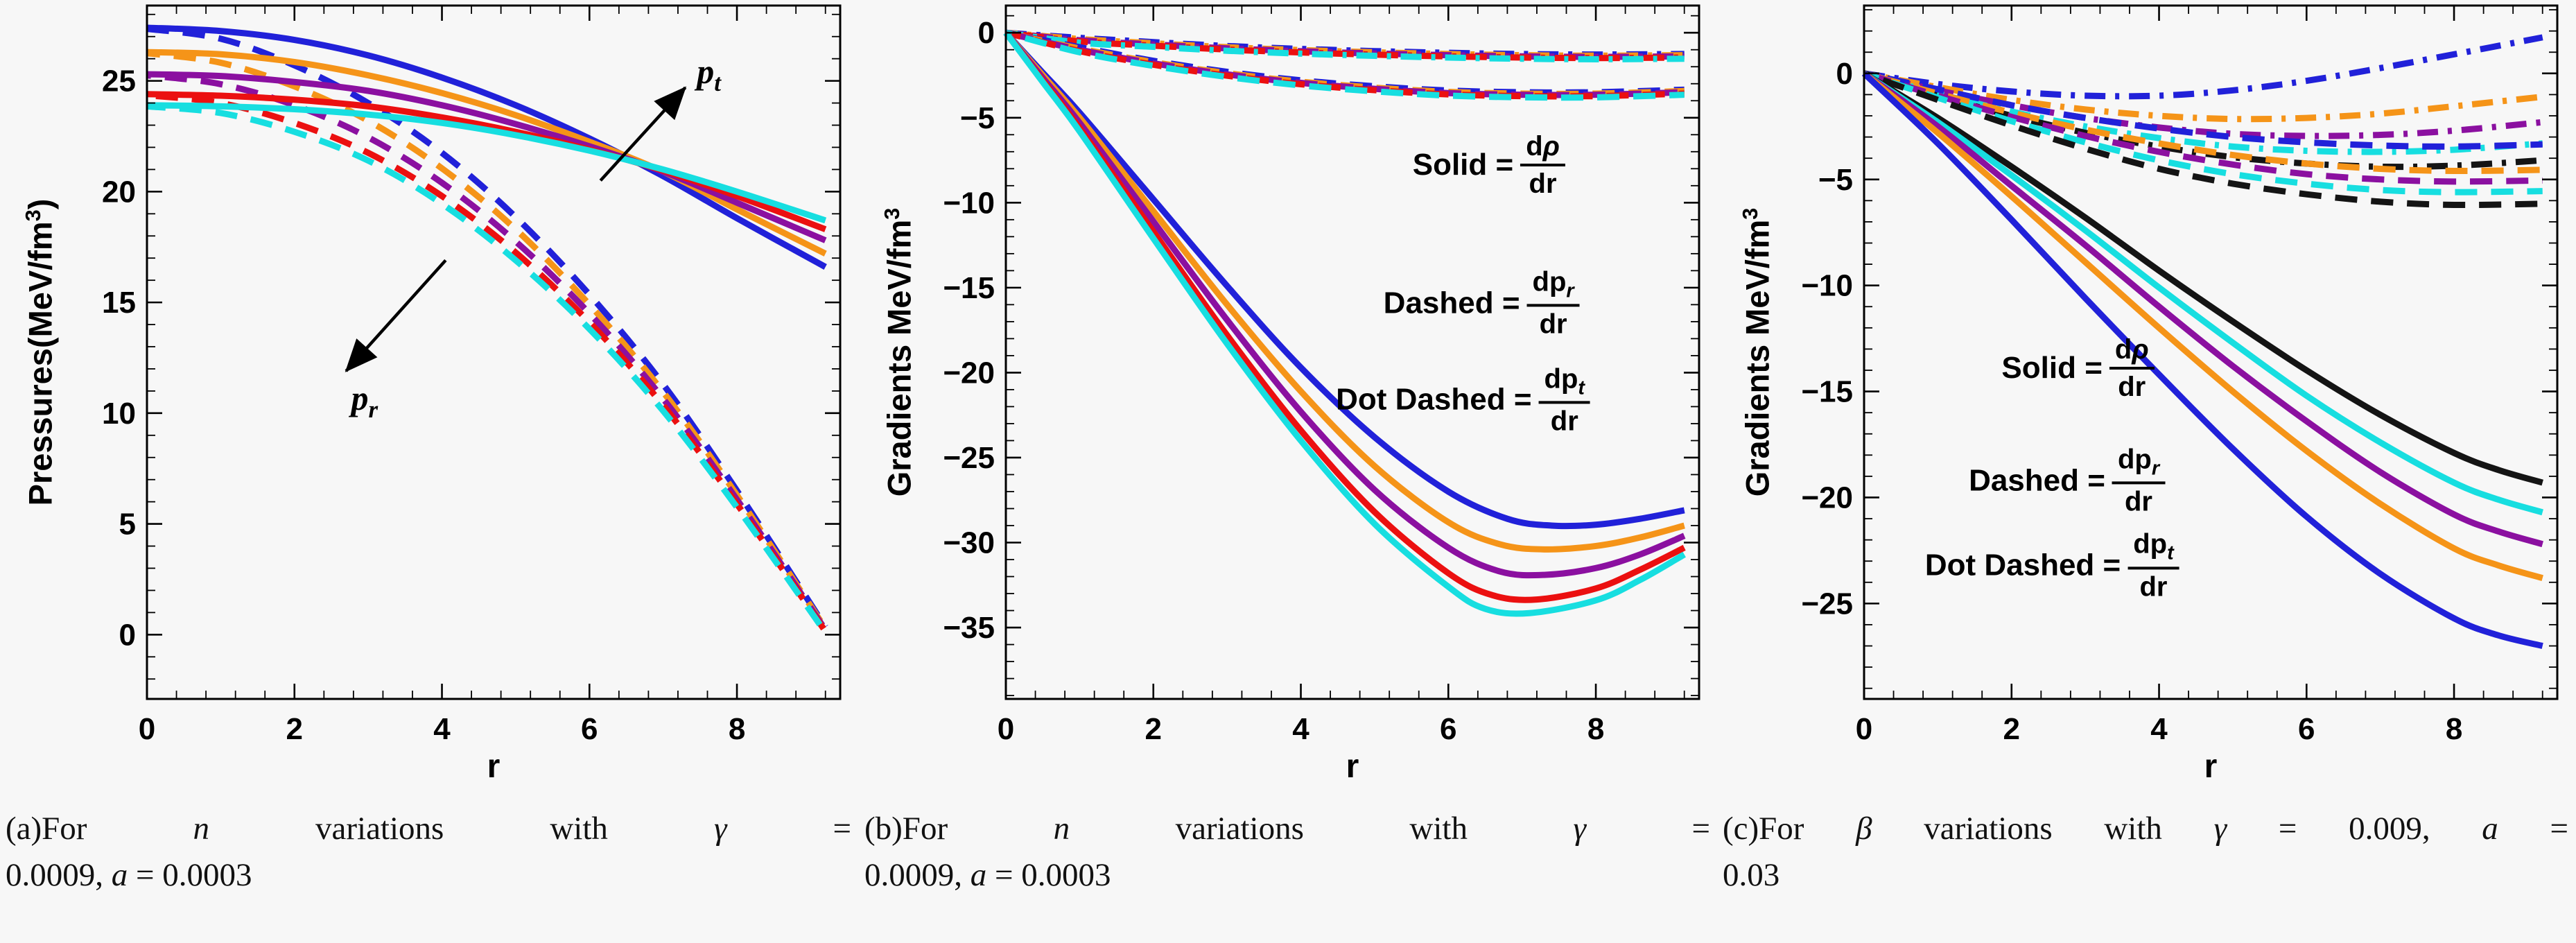 This screenshot has height=943, width=2576. Describe the element at coordinates (1757, 352) in the screenshot. I see `y-axis-label-c: Gradients MeV/fm3` at that location.